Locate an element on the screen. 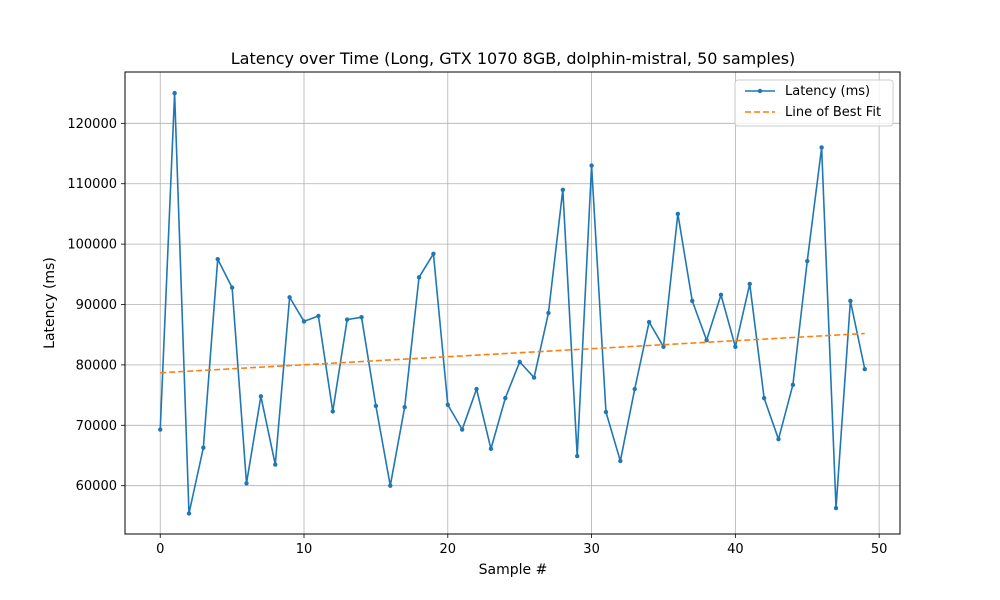  y-tick-label: 100000 is located at coordinates (92, 245).